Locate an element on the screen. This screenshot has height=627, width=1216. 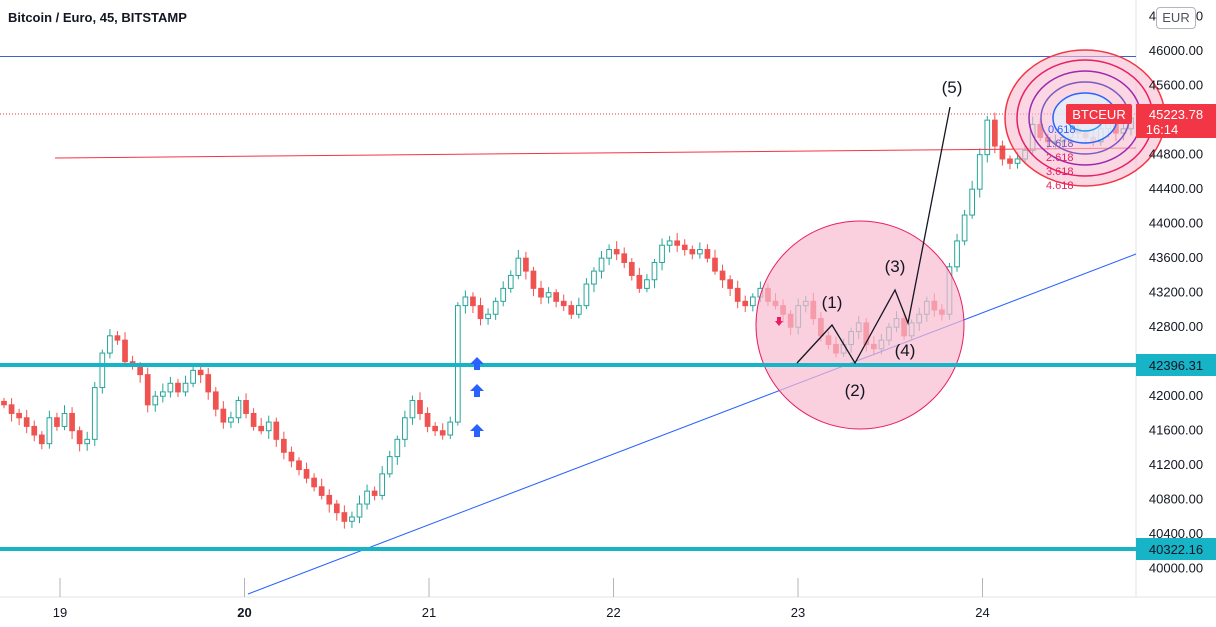
price-tick-label: 44800.00 is located at coordinates (1176, 154).